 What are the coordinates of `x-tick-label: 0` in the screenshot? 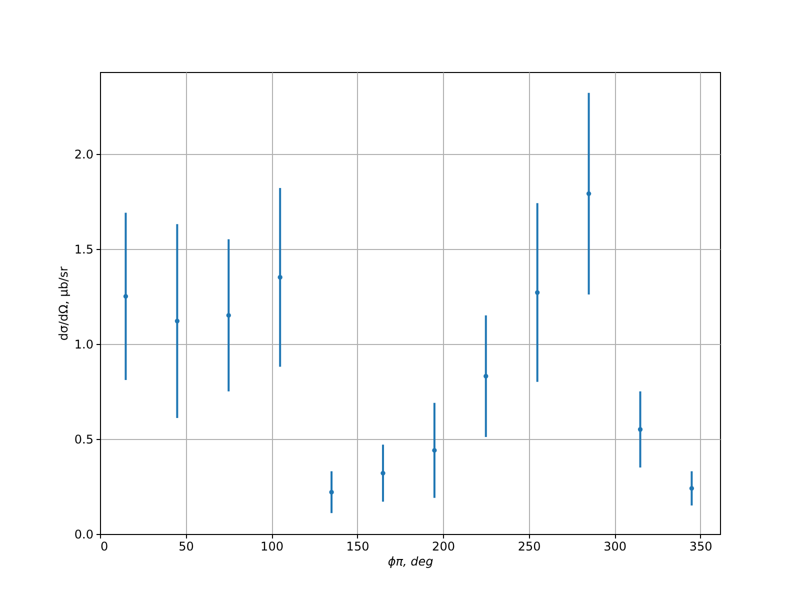 It's located at (104, 547).